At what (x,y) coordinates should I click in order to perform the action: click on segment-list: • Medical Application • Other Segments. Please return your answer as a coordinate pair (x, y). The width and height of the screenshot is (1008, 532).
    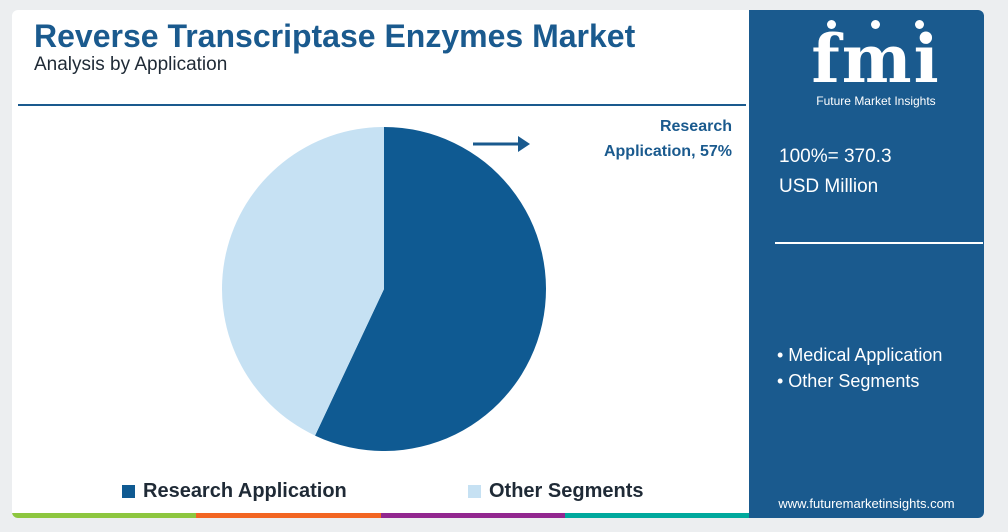
    Looking at the image, I should click on (859, 368).